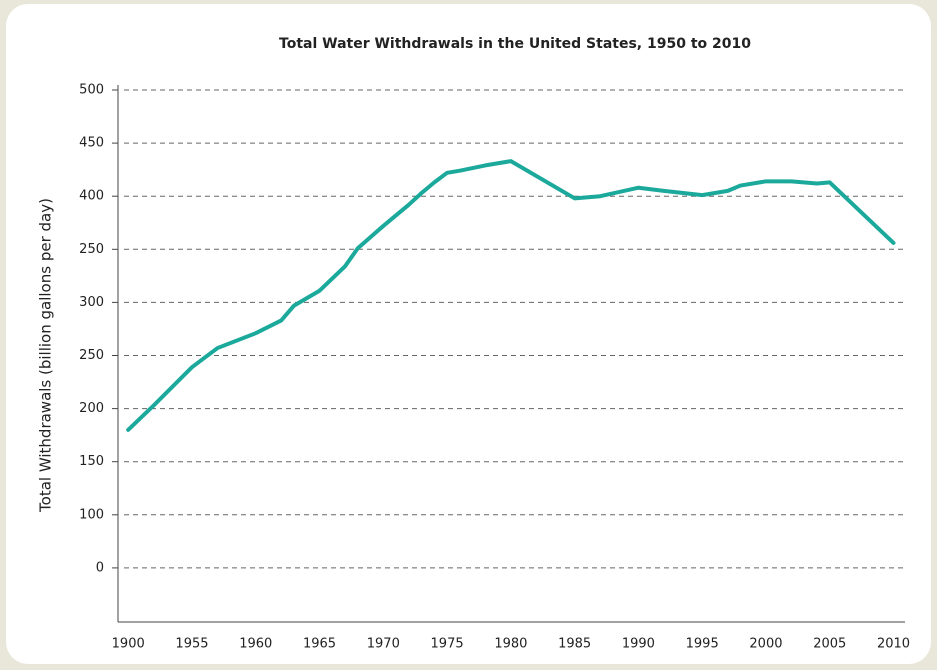 The image size is (937, 670). What do you see at coordinates (255, 644) in the screenshot?
I see `x-tick-label: 1960` at bounding box center [255, 644].